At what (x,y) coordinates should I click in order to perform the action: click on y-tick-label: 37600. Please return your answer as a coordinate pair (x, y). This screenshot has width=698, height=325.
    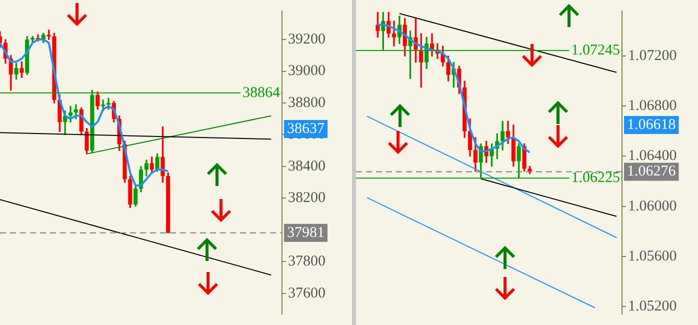
    Looking at the image, I should click on (307, 293).